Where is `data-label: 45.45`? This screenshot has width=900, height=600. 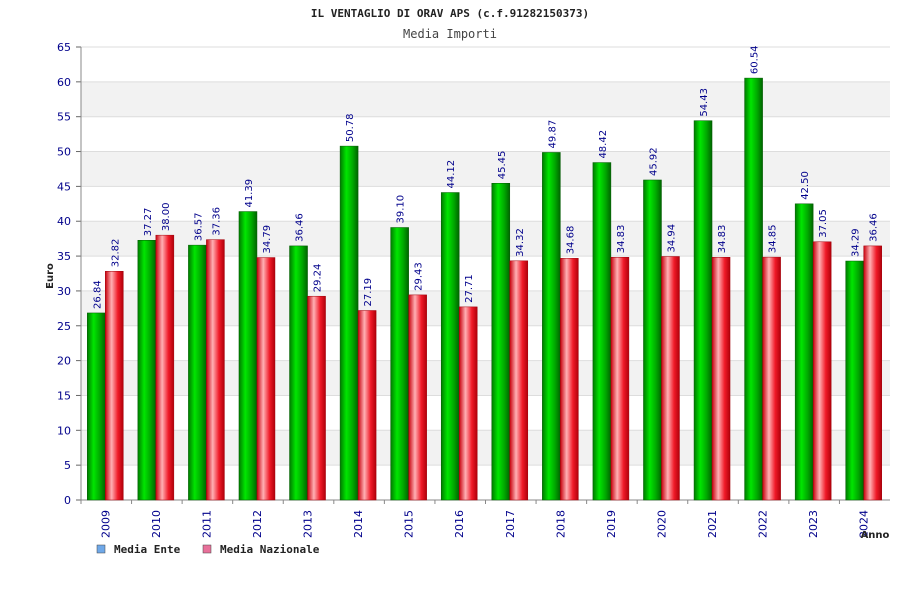 data-label: 45.45 is located at coordinates (502, 165).